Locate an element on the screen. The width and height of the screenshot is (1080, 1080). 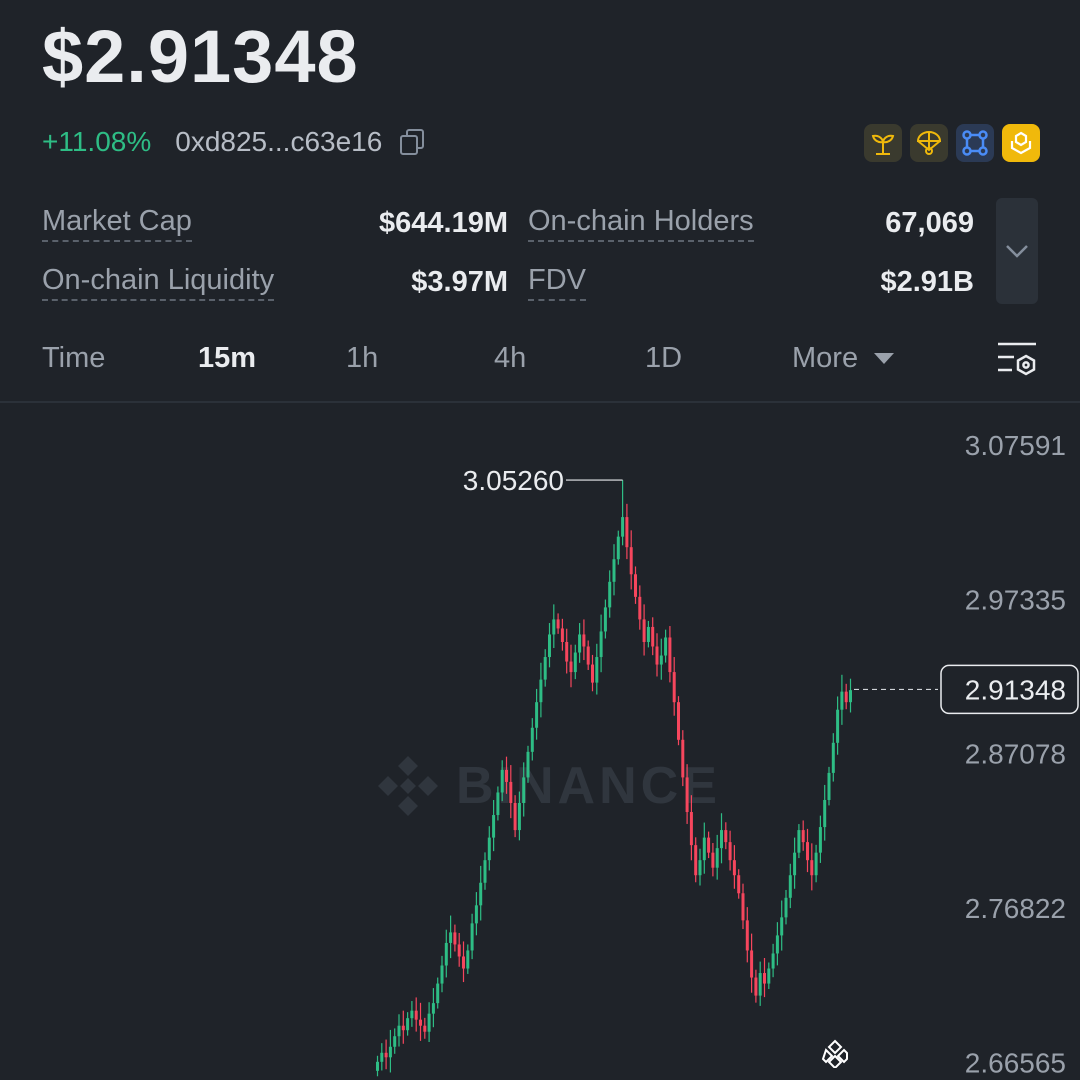
binance-logo-icon is located at coordinates (408, 786).